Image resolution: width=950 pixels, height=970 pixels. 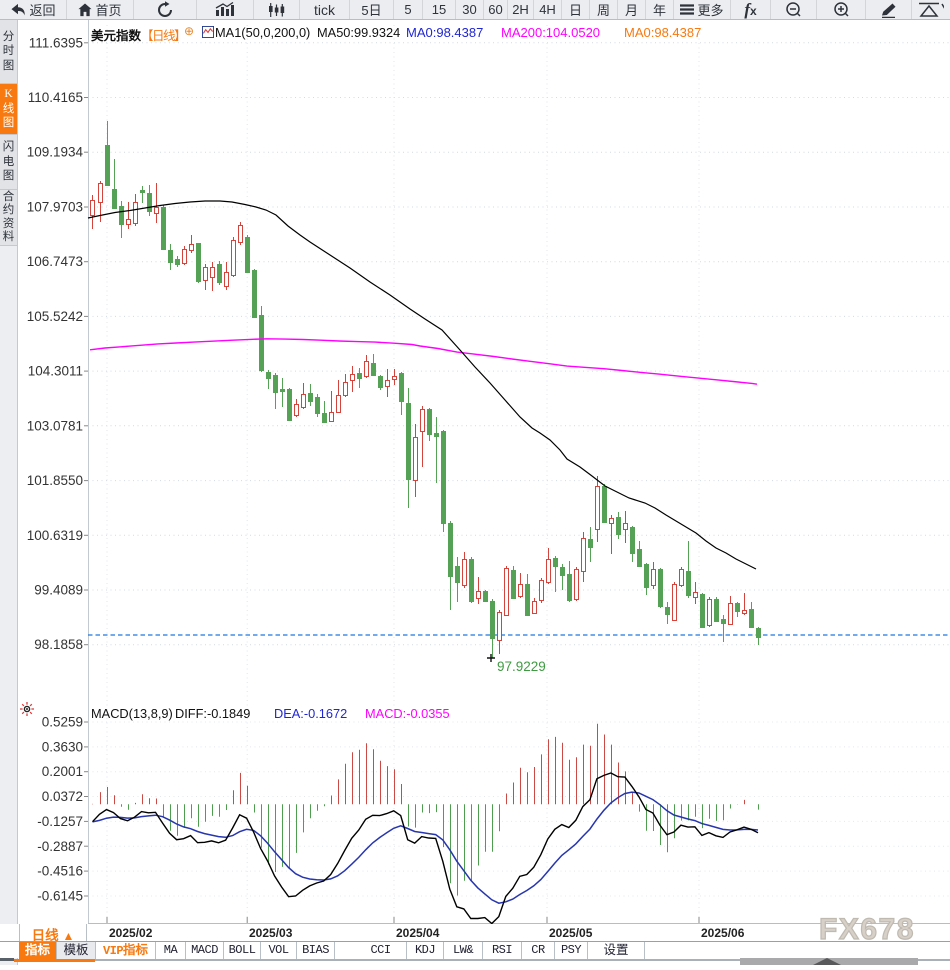 I want to click on svg-text: 110.4165, so click(x=55, y=97).